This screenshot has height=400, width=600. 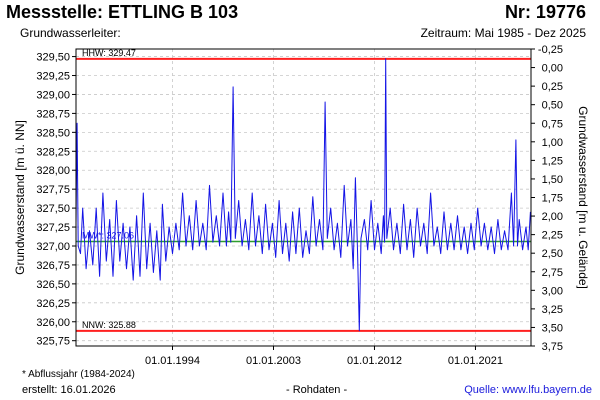 I want to click on period-label: Zeitraum: Mai 1985 - Dez 2025, so click(x=503, y=33).